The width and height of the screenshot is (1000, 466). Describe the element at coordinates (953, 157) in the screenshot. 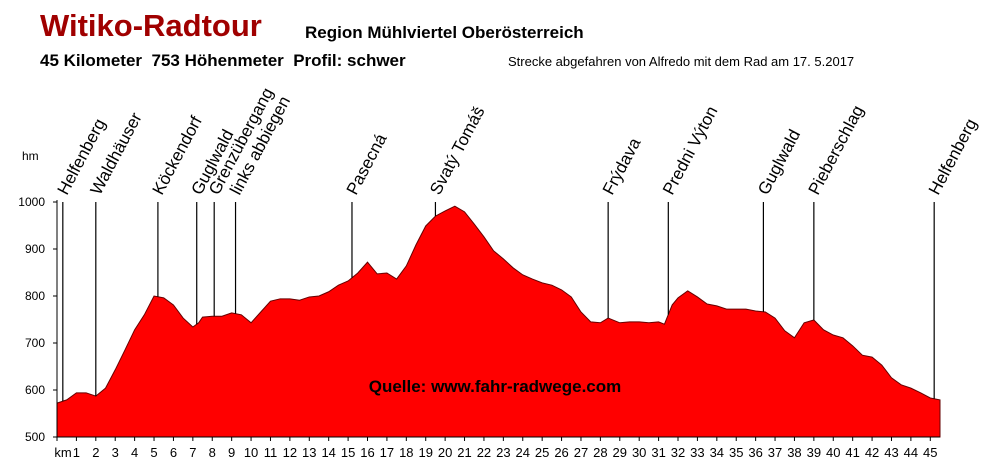

I see `marker-label: Helfenberg` at that location.